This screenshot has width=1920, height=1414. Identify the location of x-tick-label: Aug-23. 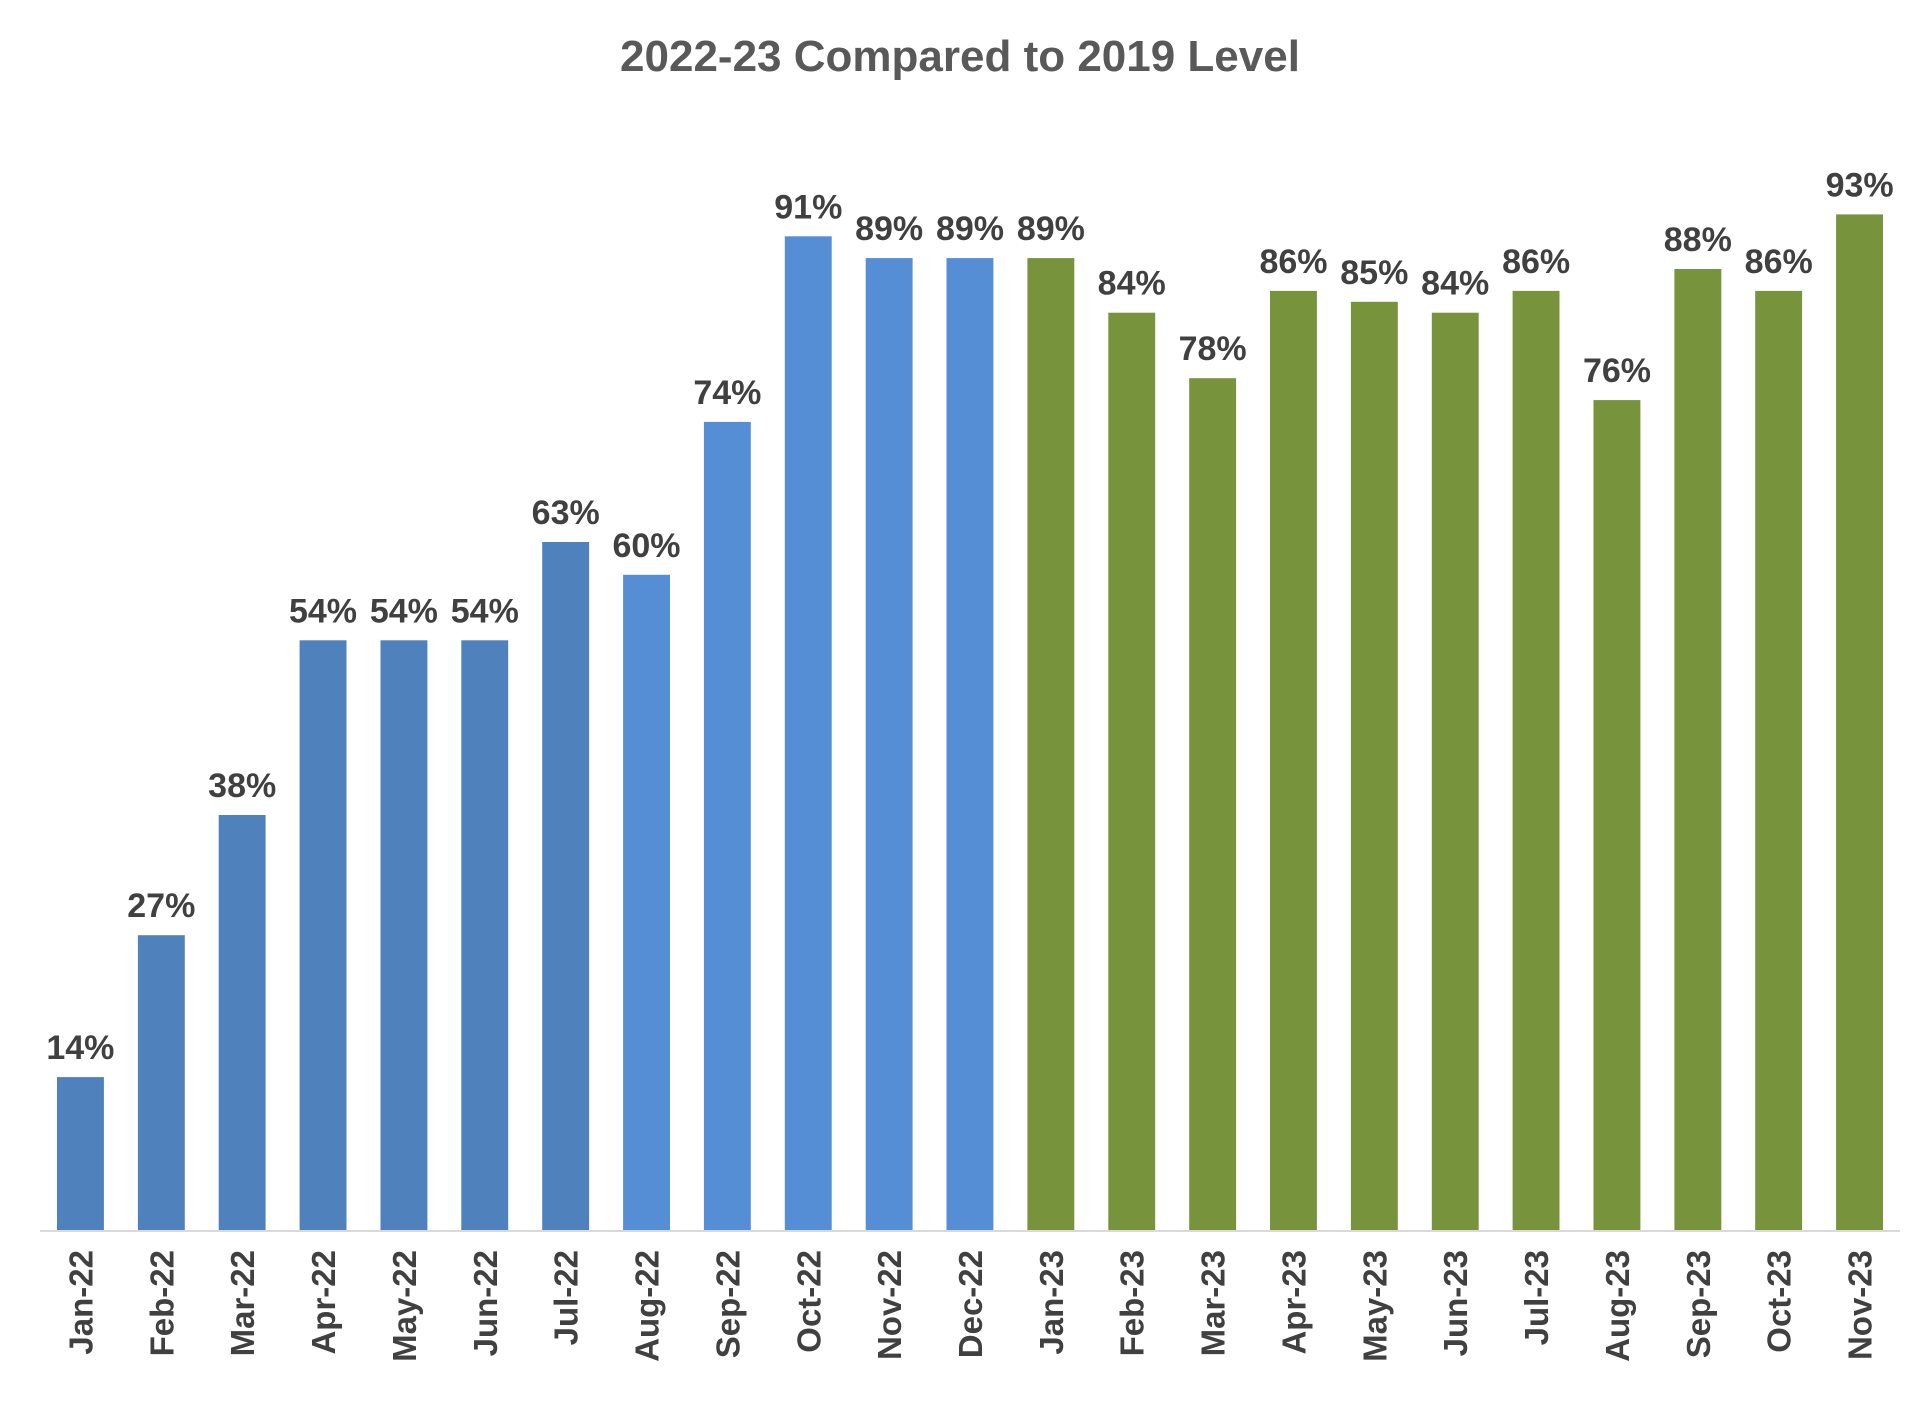
(1617, 1306).